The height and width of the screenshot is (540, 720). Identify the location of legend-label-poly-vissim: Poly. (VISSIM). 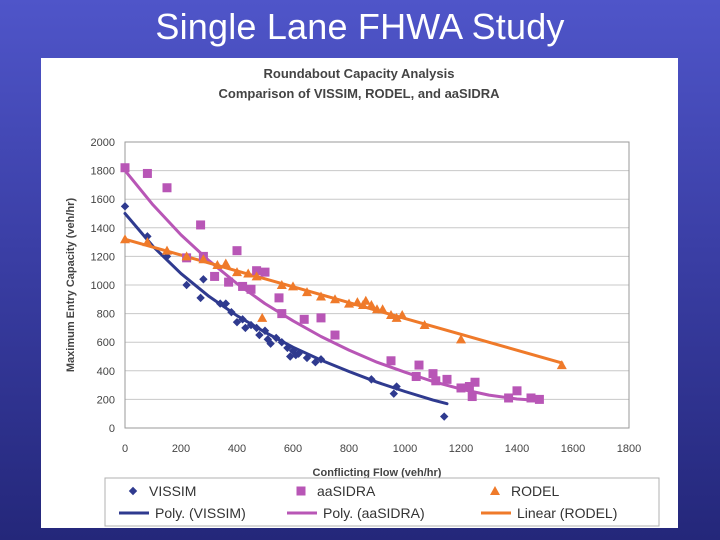
(200, 513).